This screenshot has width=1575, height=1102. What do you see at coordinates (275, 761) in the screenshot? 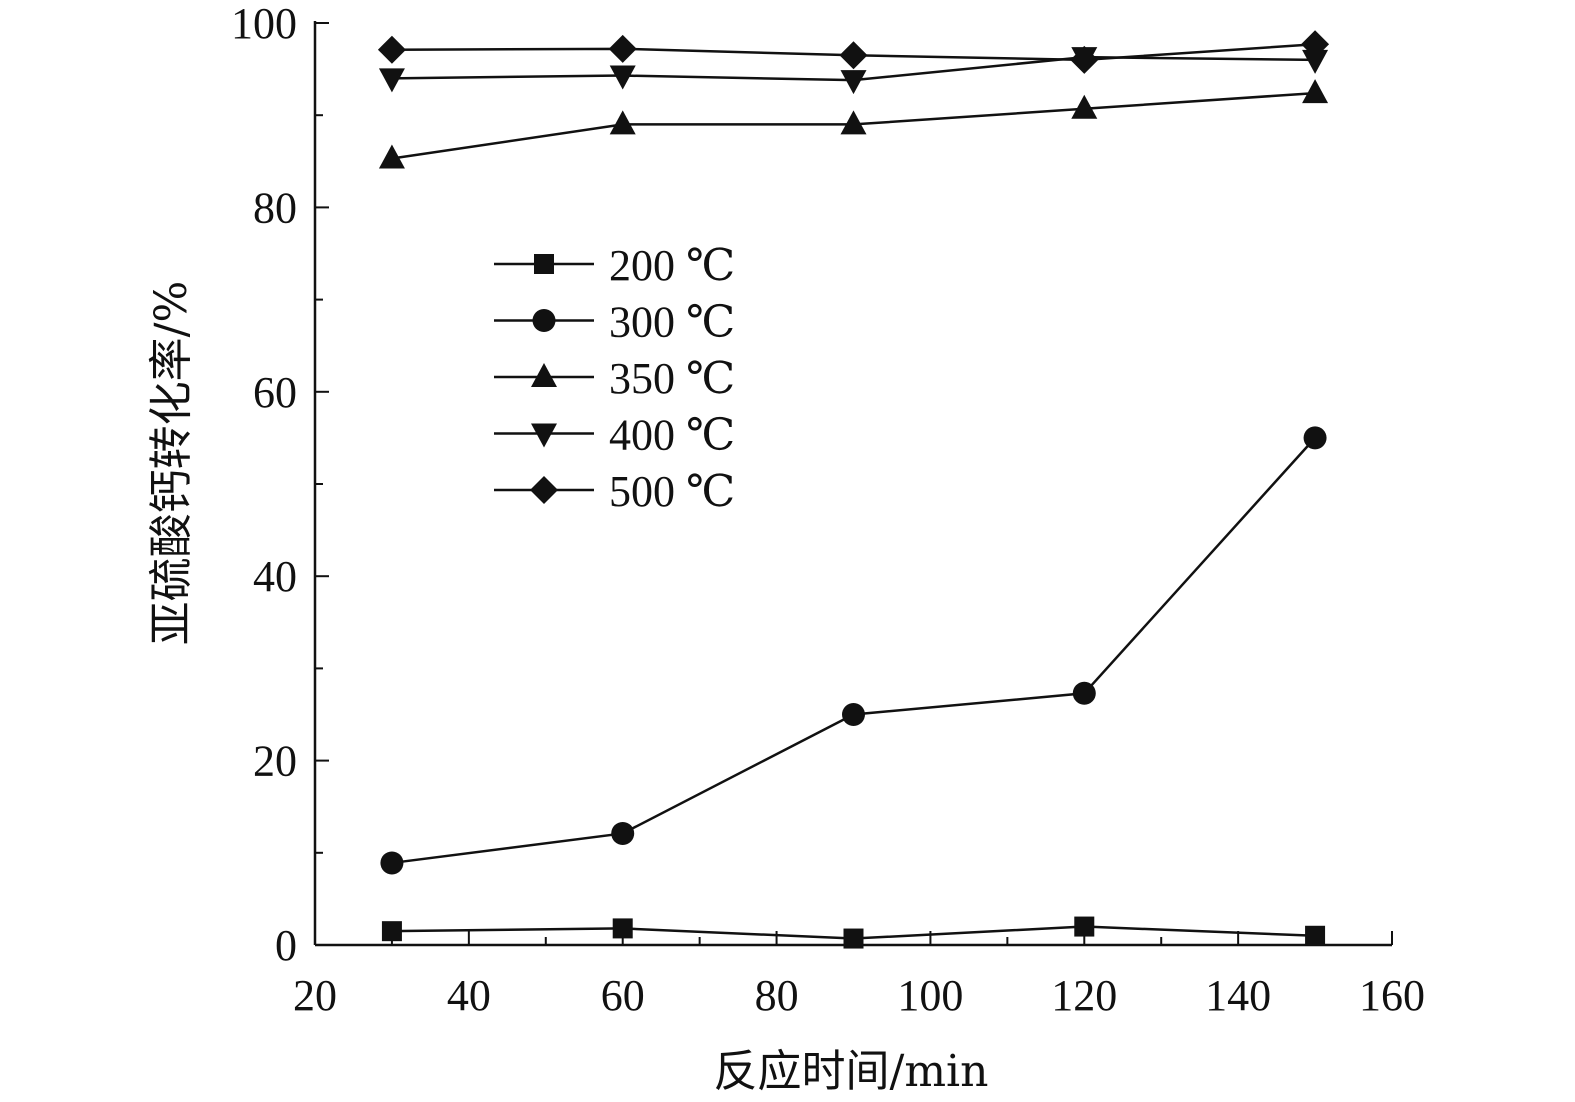
I see `y-tick-label: 20` at bounding box center [275, 761].